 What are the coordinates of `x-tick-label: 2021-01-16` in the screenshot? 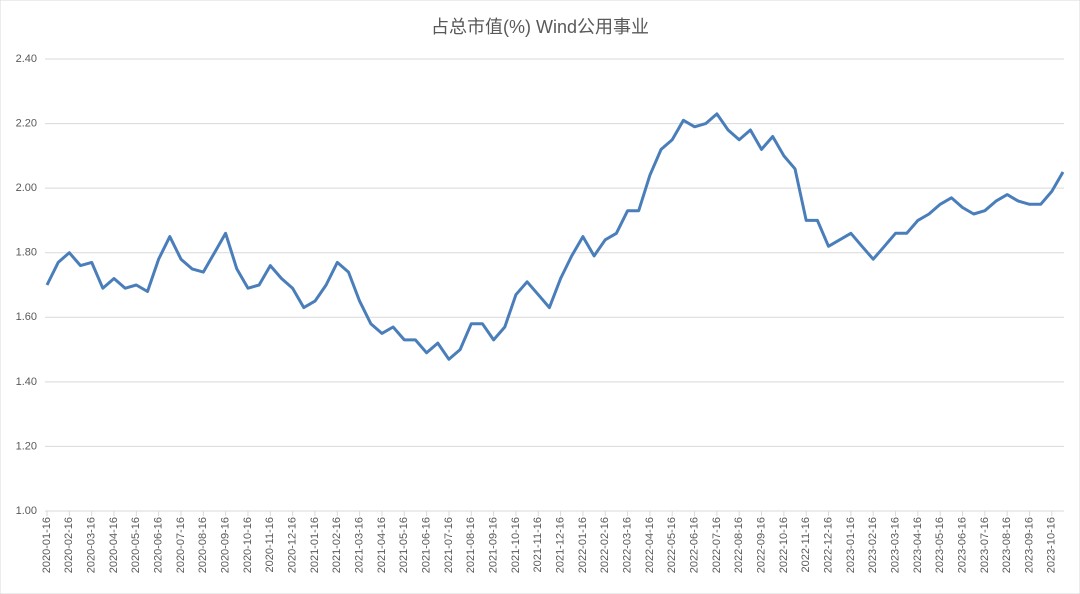 It's located at (315, 545).